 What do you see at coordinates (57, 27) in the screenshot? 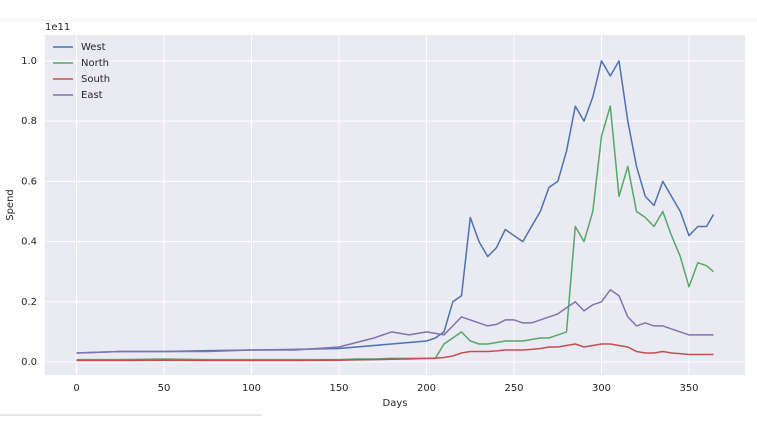
I see `y-offset-label: 1e11` at bounding box center [57, 27].